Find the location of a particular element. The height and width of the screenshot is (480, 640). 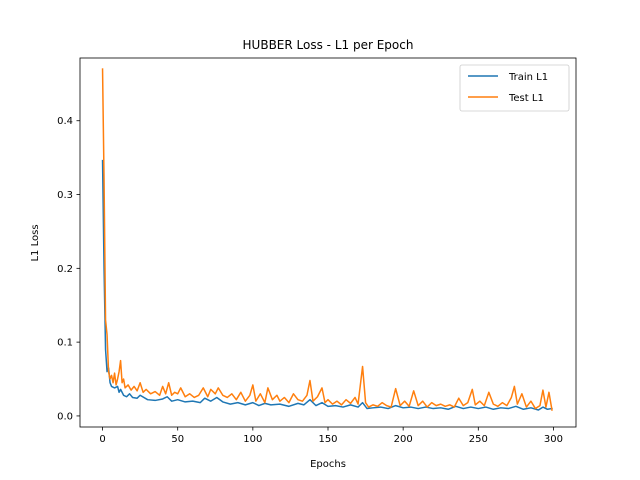

x-axis-label: Epochs is located at coordinates (328, 464).